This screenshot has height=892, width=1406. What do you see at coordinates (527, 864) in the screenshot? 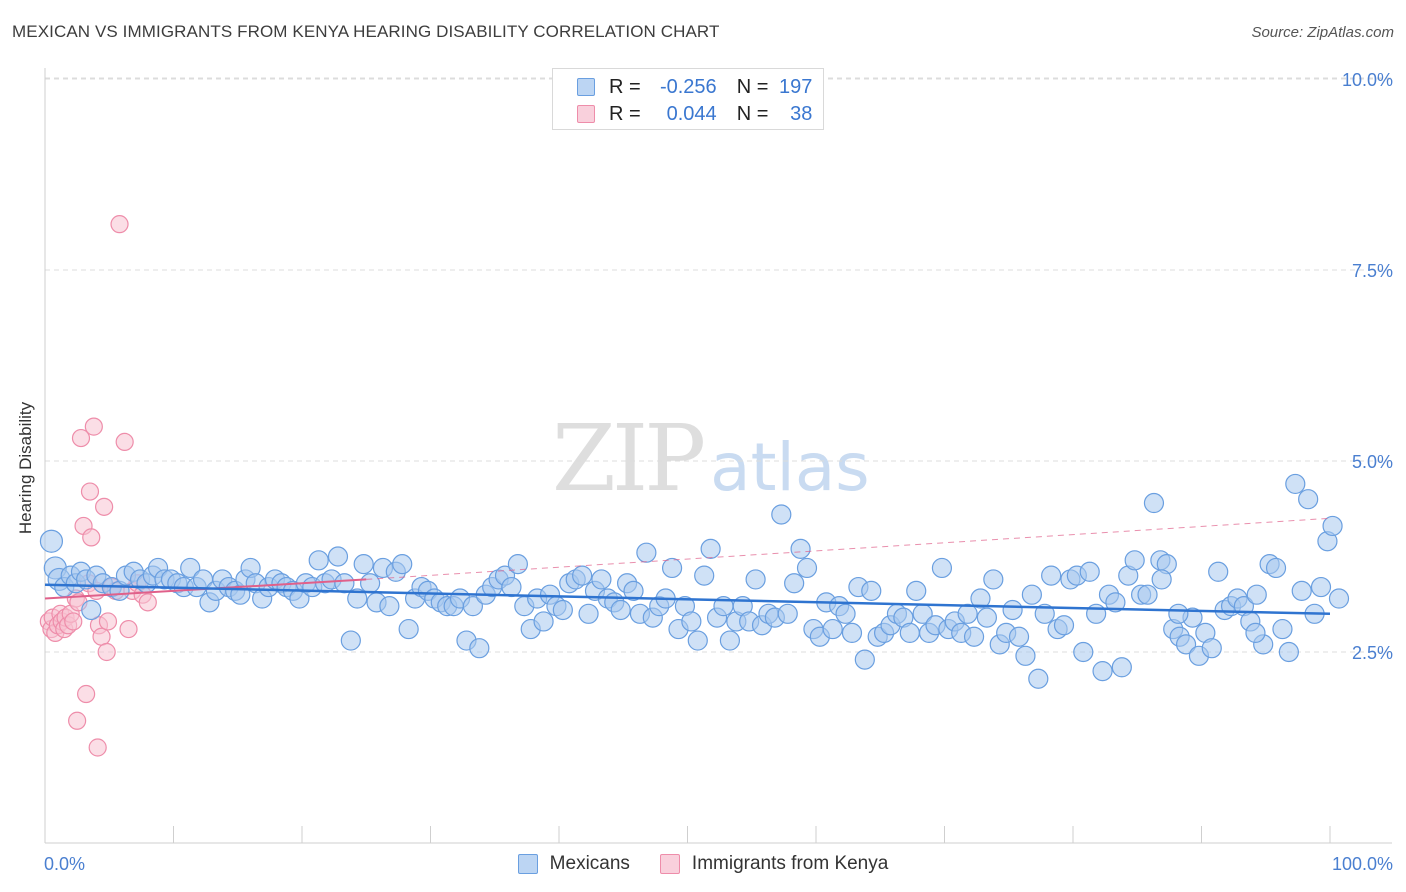
I see `legend-swatch-mexicans` at bounding box center [527, 864].